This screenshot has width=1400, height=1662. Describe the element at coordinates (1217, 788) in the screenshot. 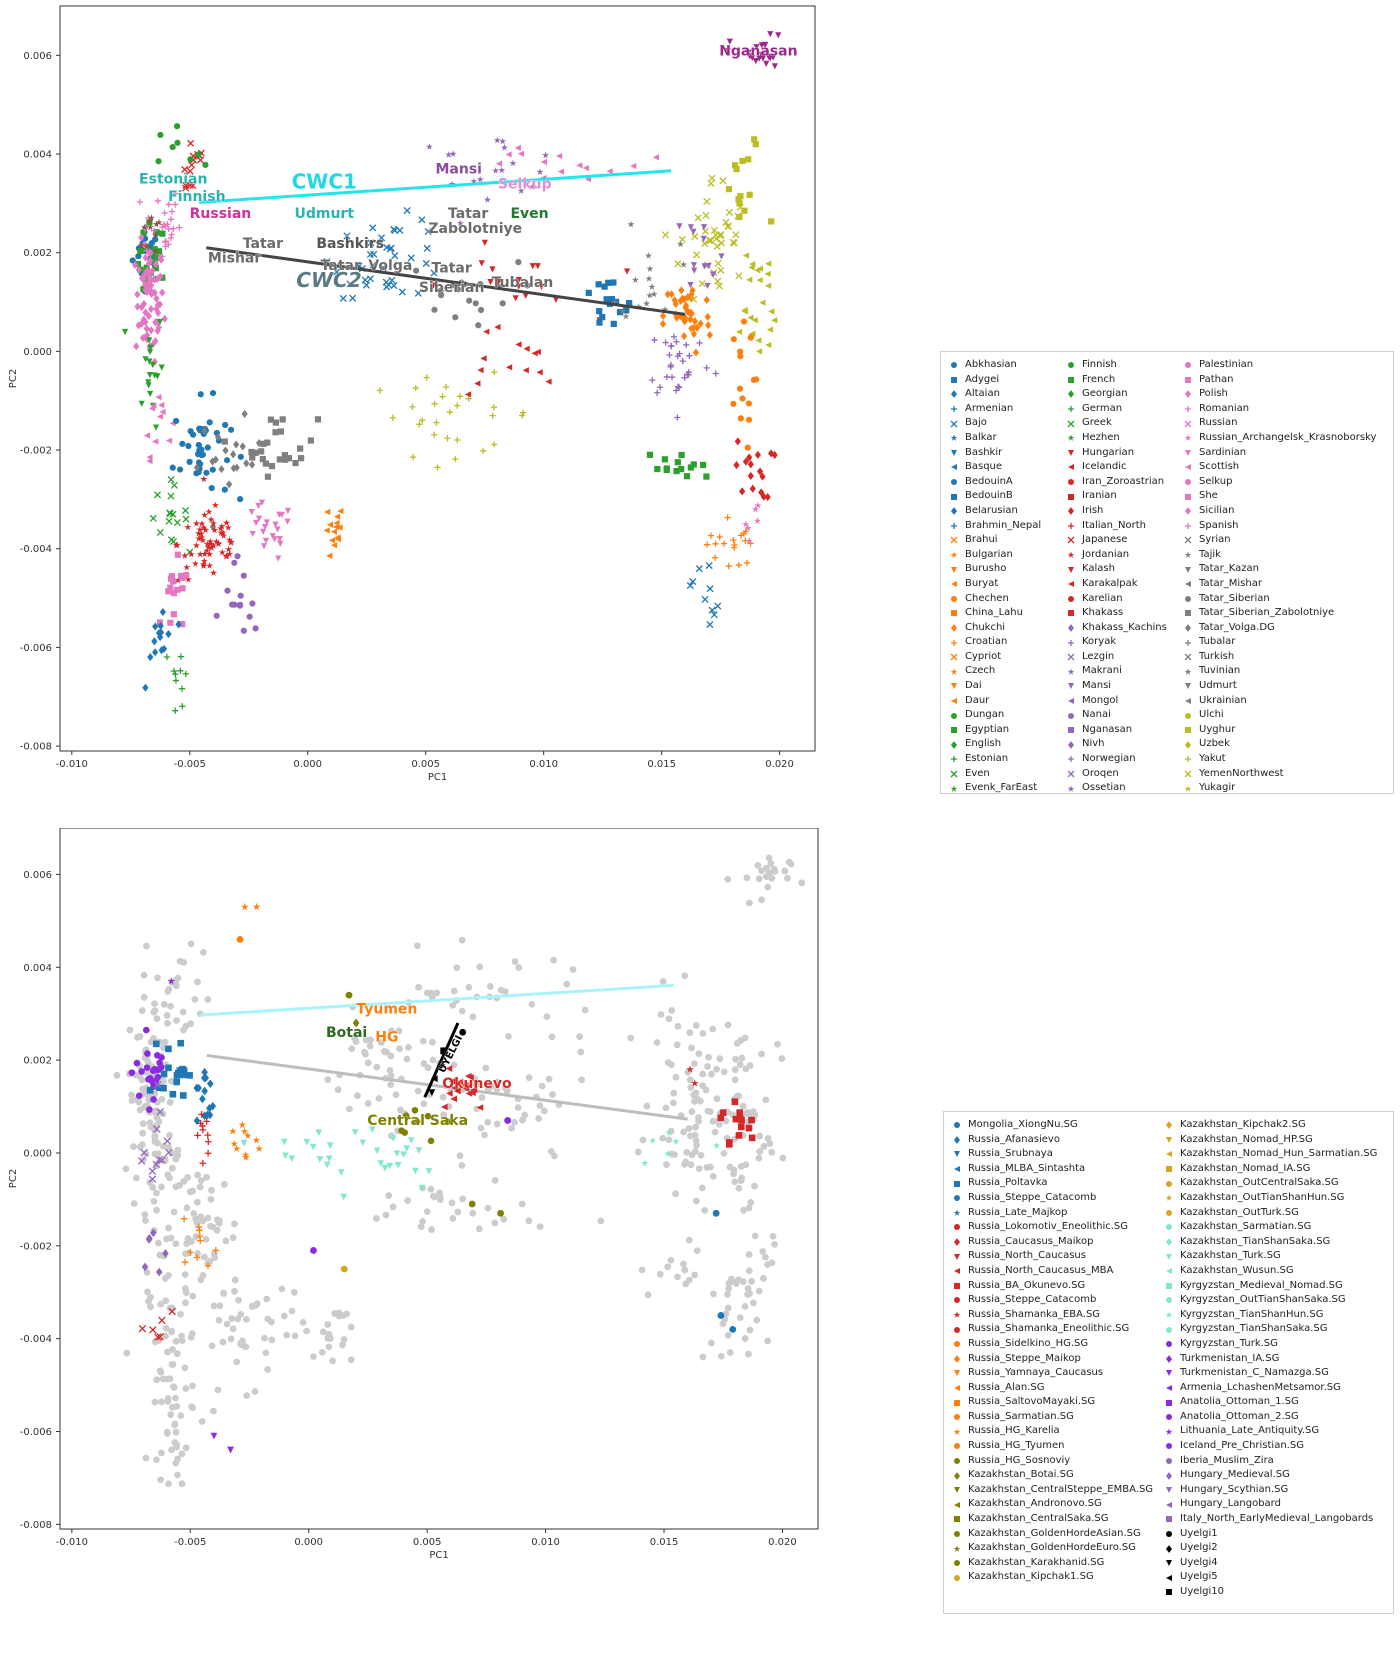

I see `legend-label: Yukagir` at that location.